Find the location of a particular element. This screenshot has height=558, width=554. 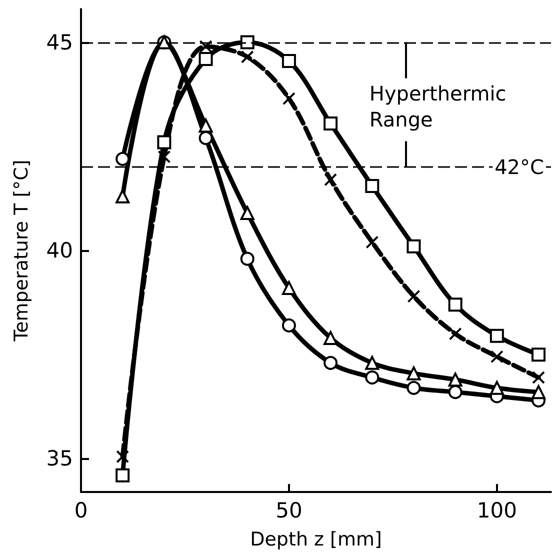

y-tick-label: 45 is located at coordinates (59, 42).